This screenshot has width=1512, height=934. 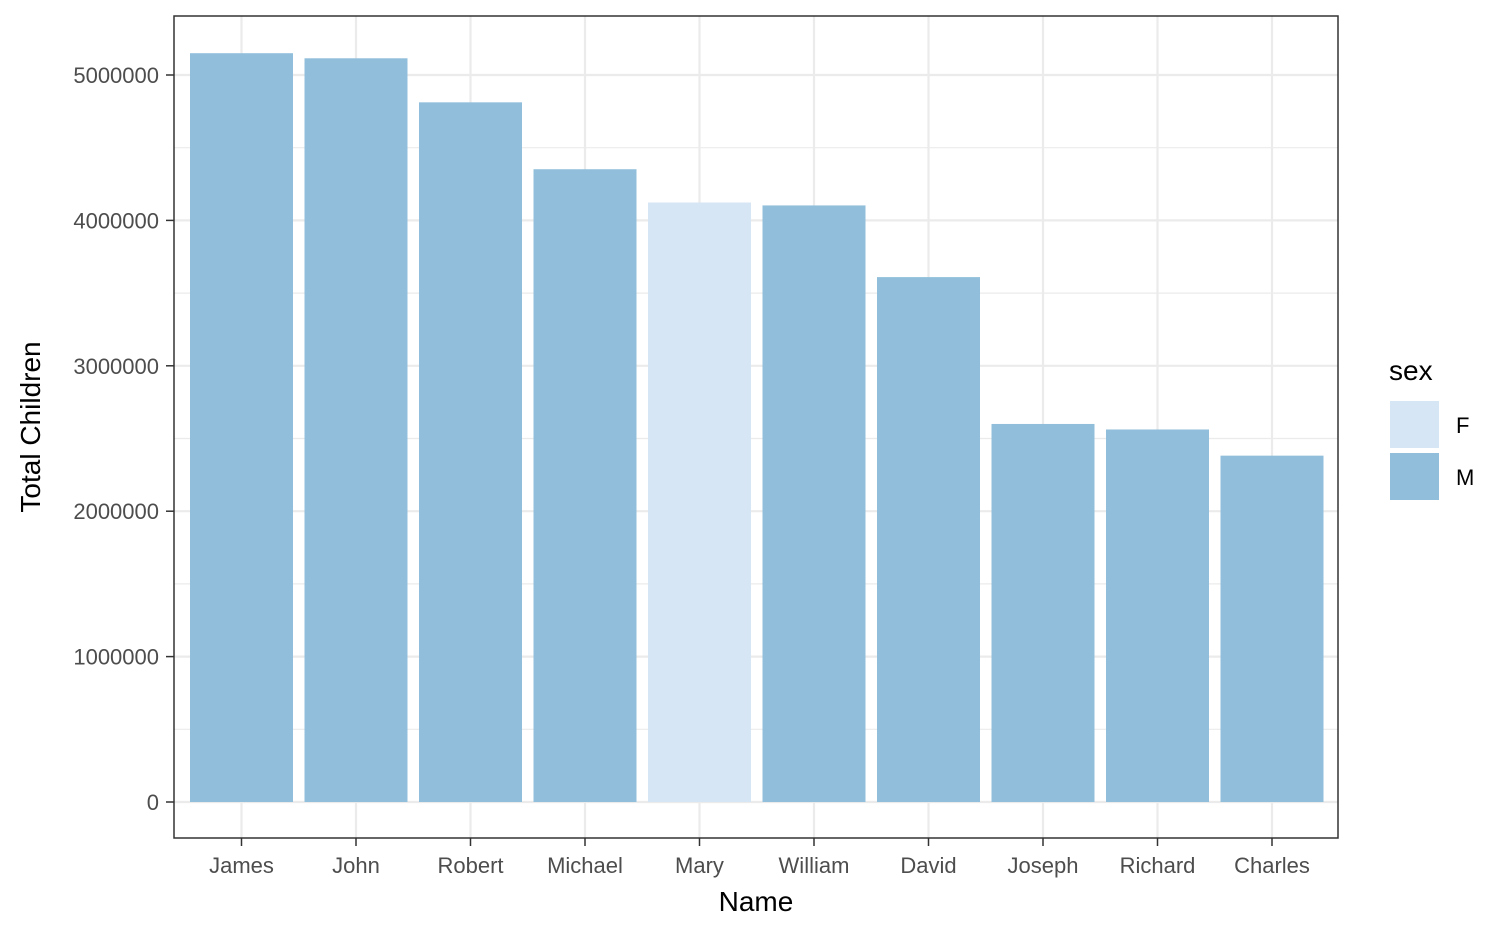 I want to click on legend-key-m, so click(x=1414, y=476).